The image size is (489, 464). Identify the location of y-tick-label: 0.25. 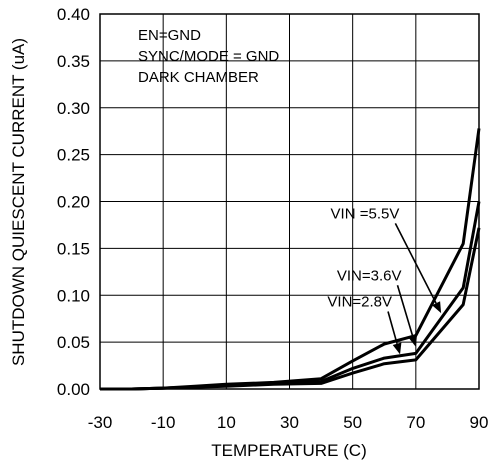
(73, 155).